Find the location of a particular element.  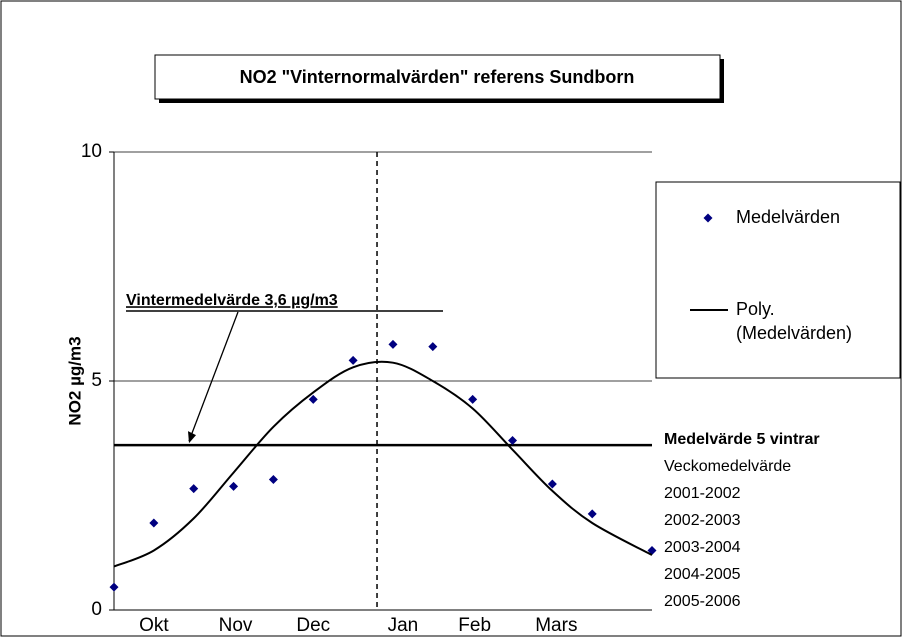

note: Veckomedelvärde is located at coordinates (727, 466).